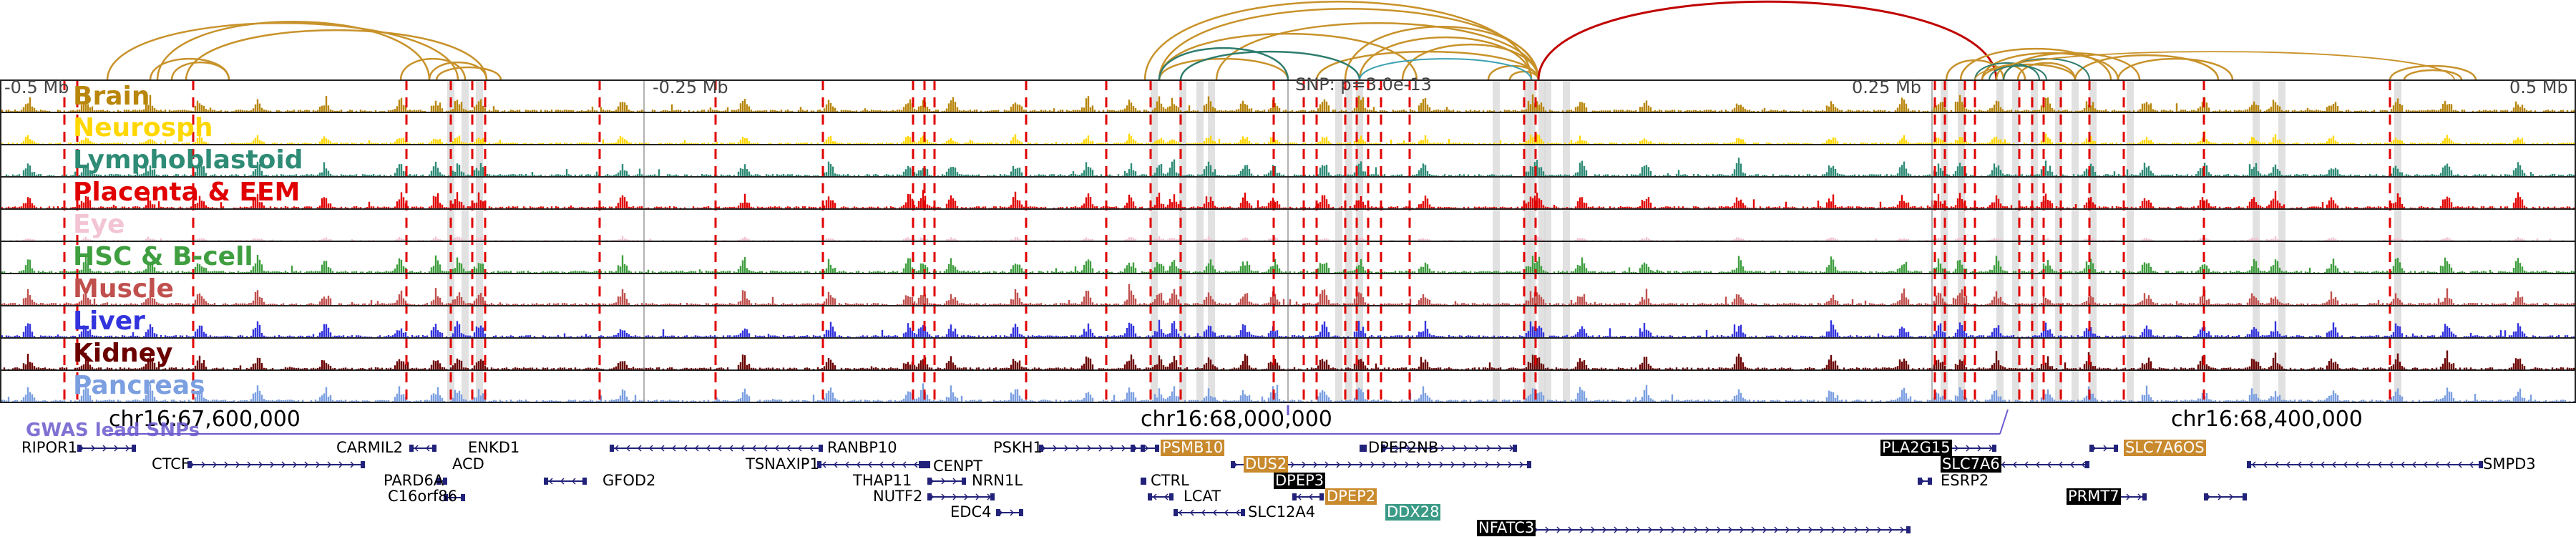 This screenshot has width=2576, height=537. Describe the element at coordinates (369, 447) in the screenshot. I see `gene-label: CARMIL2` at that location.